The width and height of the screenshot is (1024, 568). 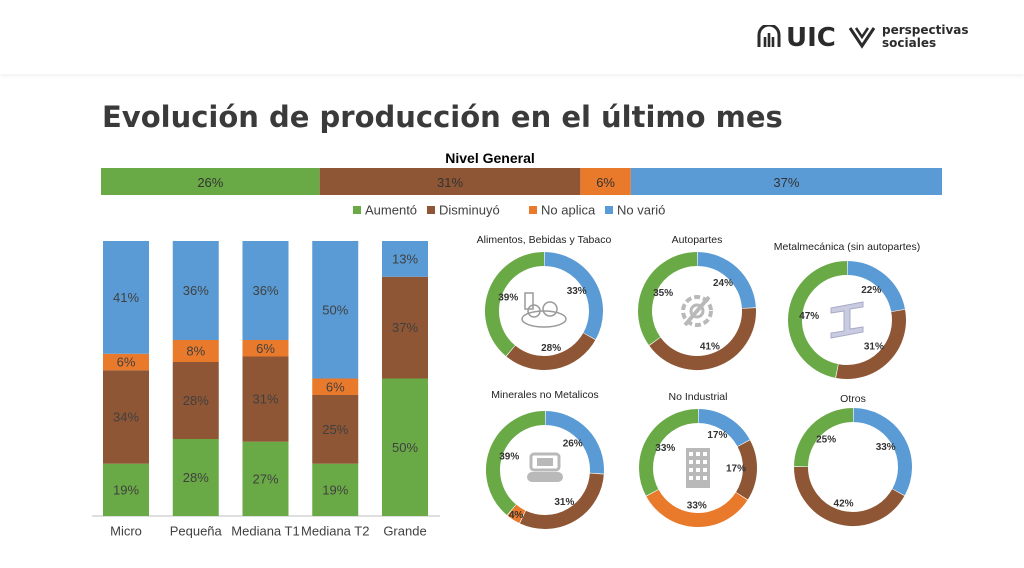 What do you see at coordinates (544, 240) in the screenshot?
I see `donut-title-0: Alimentos, Bebidas y Tabaco` at bounding box center [544, 240].